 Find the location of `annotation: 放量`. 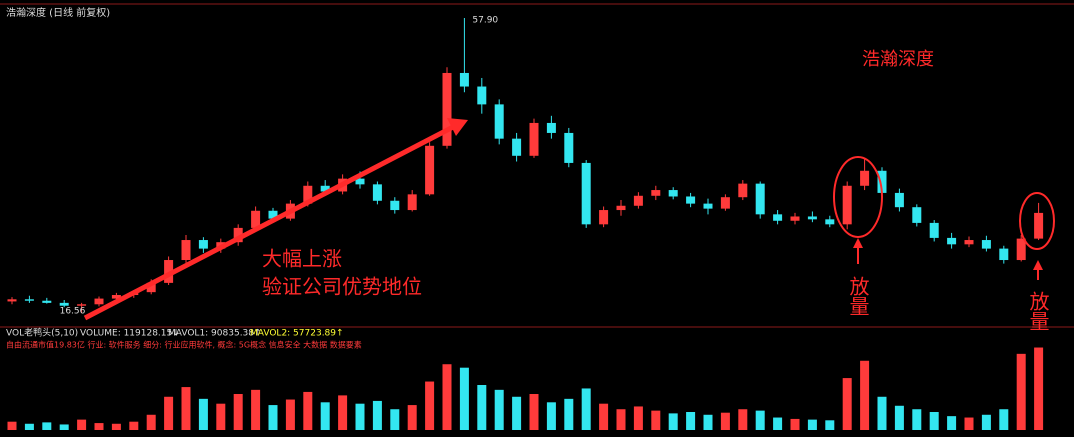

annotation: 放量 is located at coordinates (858, 296).